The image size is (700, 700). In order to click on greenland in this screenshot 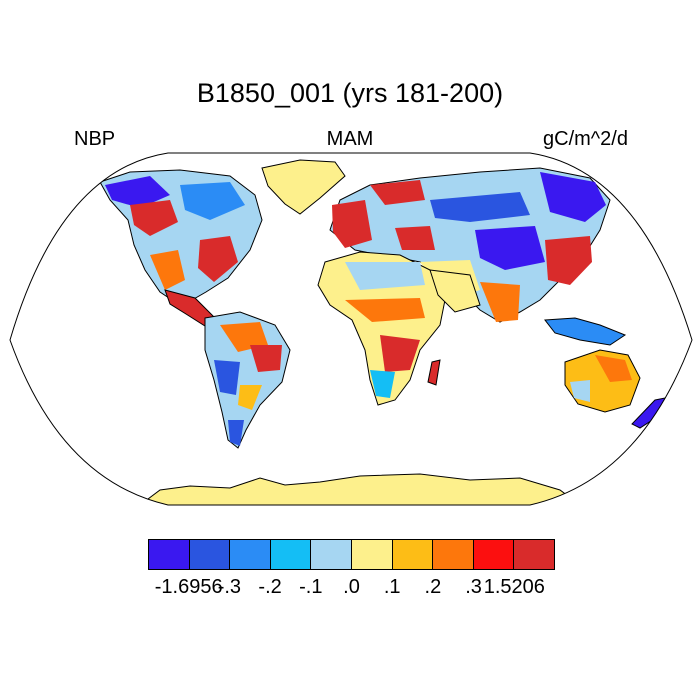, I will do `click(303, 187)`.